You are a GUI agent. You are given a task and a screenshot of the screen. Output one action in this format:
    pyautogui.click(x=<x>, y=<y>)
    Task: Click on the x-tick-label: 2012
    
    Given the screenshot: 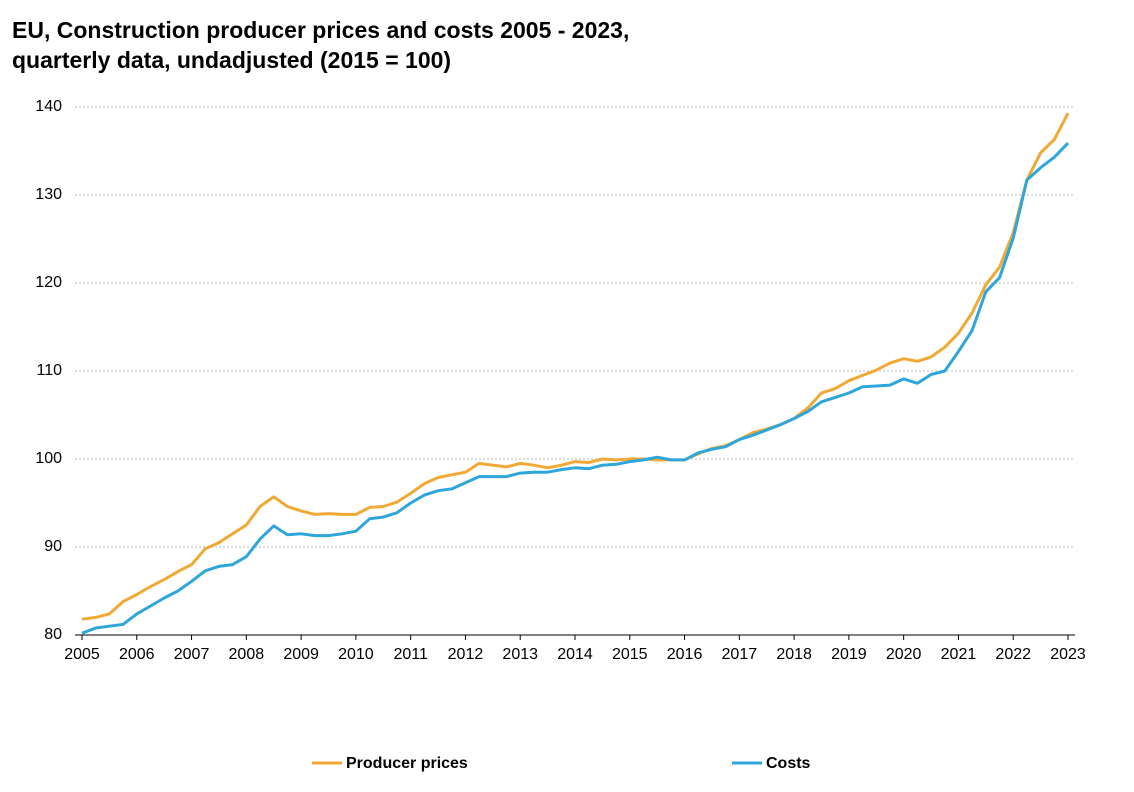 What is the action you would take?
    pyautogui.click(x=466, y=654)
    